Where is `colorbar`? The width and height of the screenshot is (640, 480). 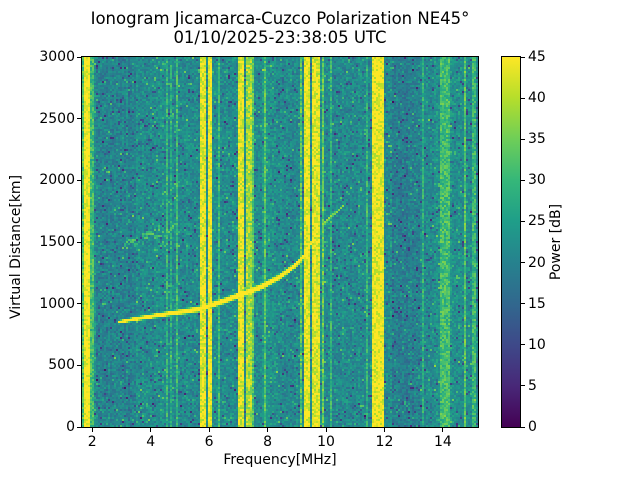
colorbar is located at coordinates (511, 242).